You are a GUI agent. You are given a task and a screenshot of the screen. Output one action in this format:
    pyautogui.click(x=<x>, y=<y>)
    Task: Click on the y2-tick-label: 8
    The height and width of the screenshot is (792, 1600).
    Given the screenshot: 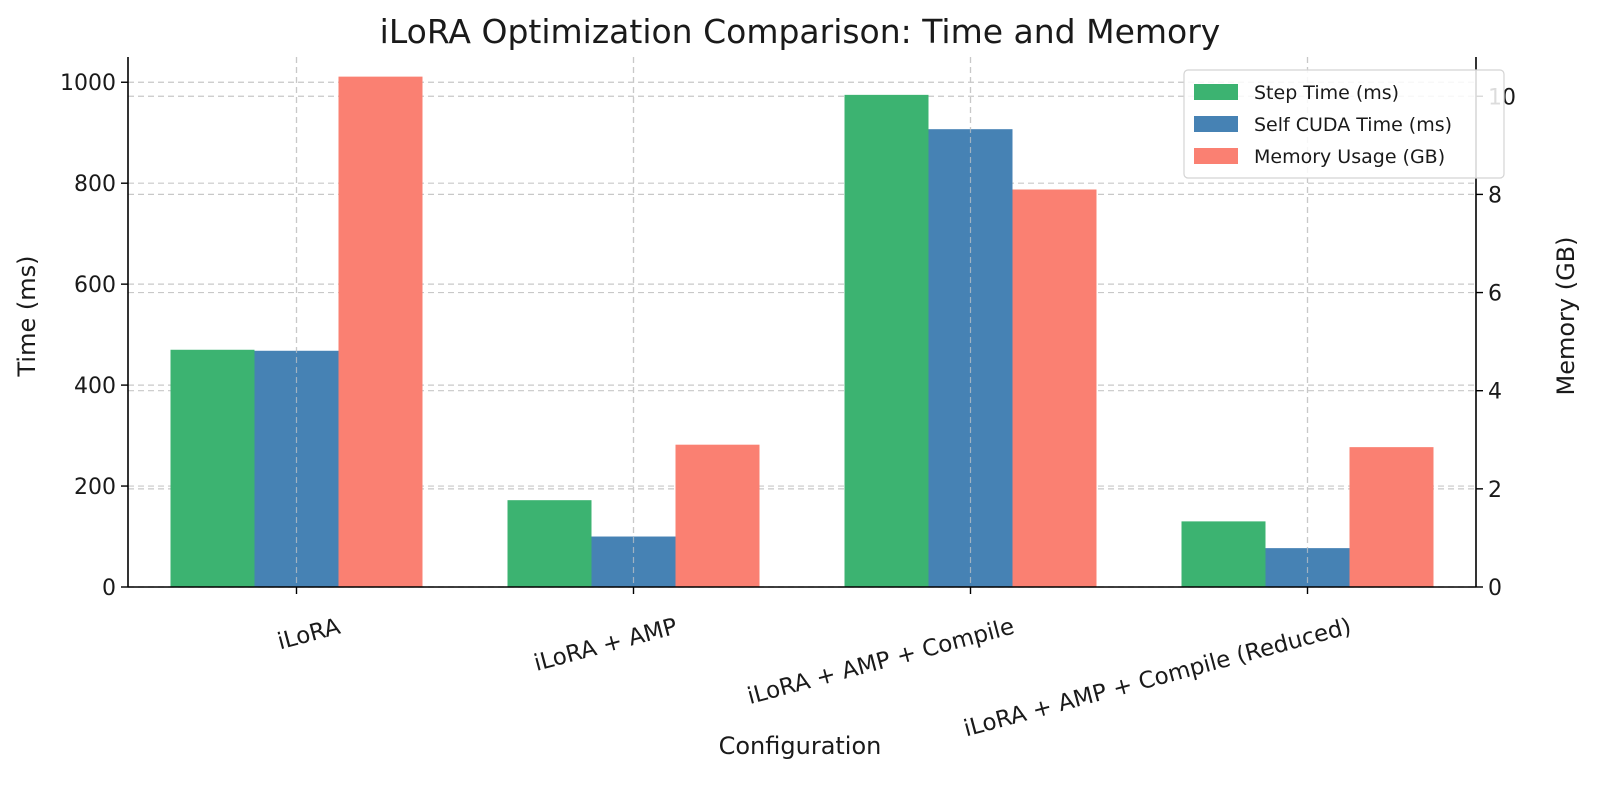 What is the action you would take?
    pyautogui.click(x=1495, y=195)
    